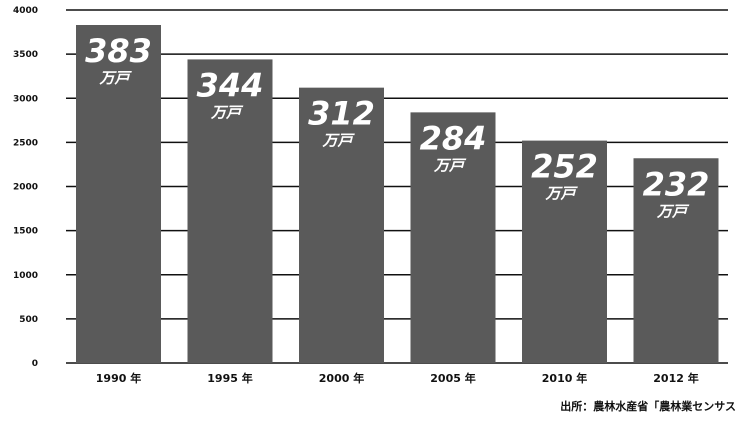  What do you see at coordinates (28, 320) in the screenshot?
I see `y-tick-label: 500` at bounding box center [28, 320].